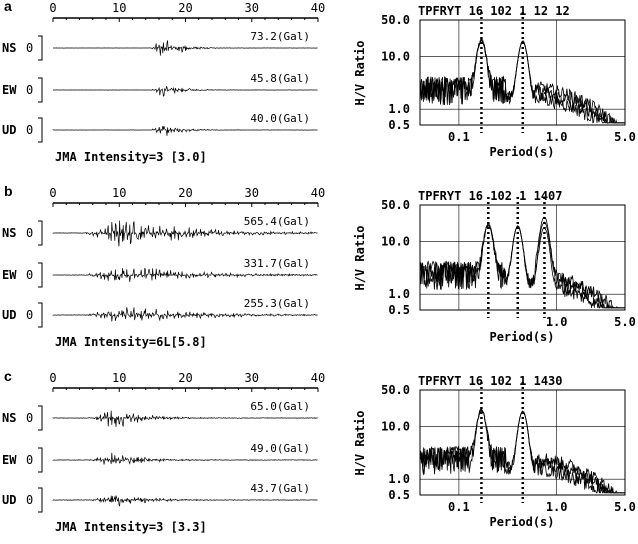 The width and height of the screenshot is (638, 544). Describe the element at coordinates (131, 342) in the screenshot. I see `jma-intensity: JMA Intensity=6L[5.8]` at that location.